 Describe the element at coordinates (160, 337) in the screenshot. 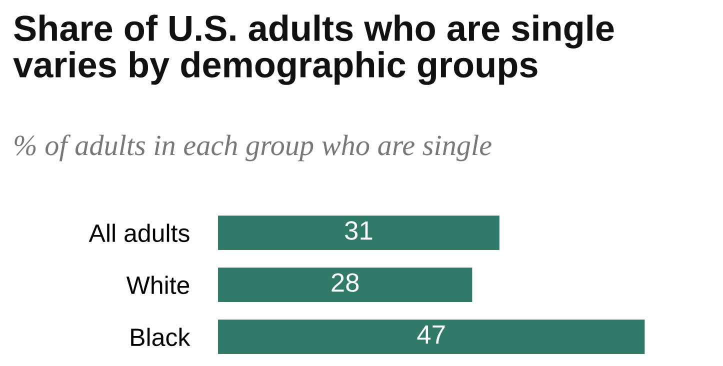

I see `y-tick-label: Black` at that location.